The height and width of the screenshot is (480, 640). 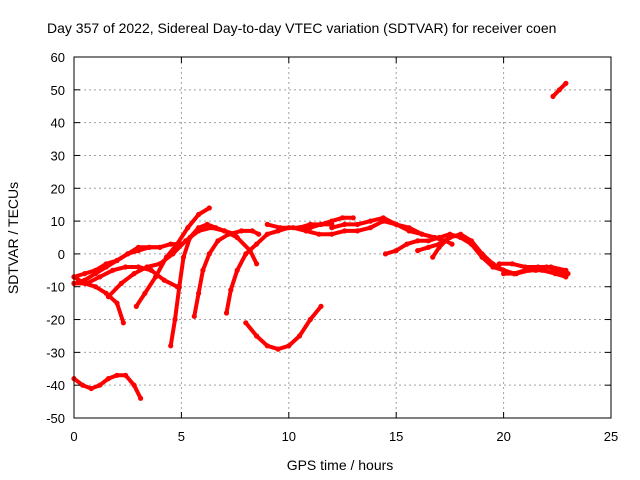 I want to click on y-tick-label: 30, so click(x=58, y=155).